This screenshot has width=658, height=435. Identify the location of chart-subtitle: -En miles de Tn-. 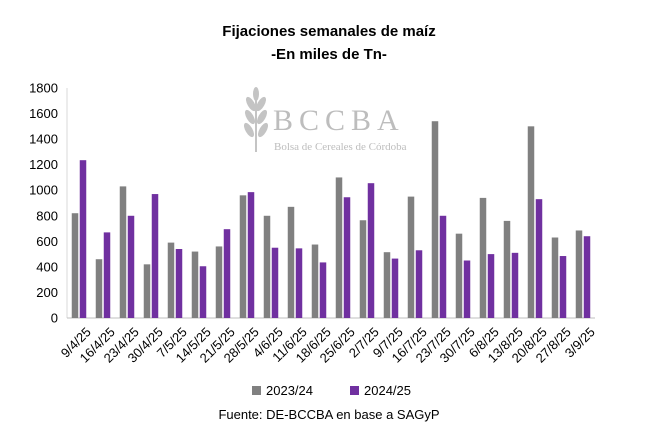
(329, 54).